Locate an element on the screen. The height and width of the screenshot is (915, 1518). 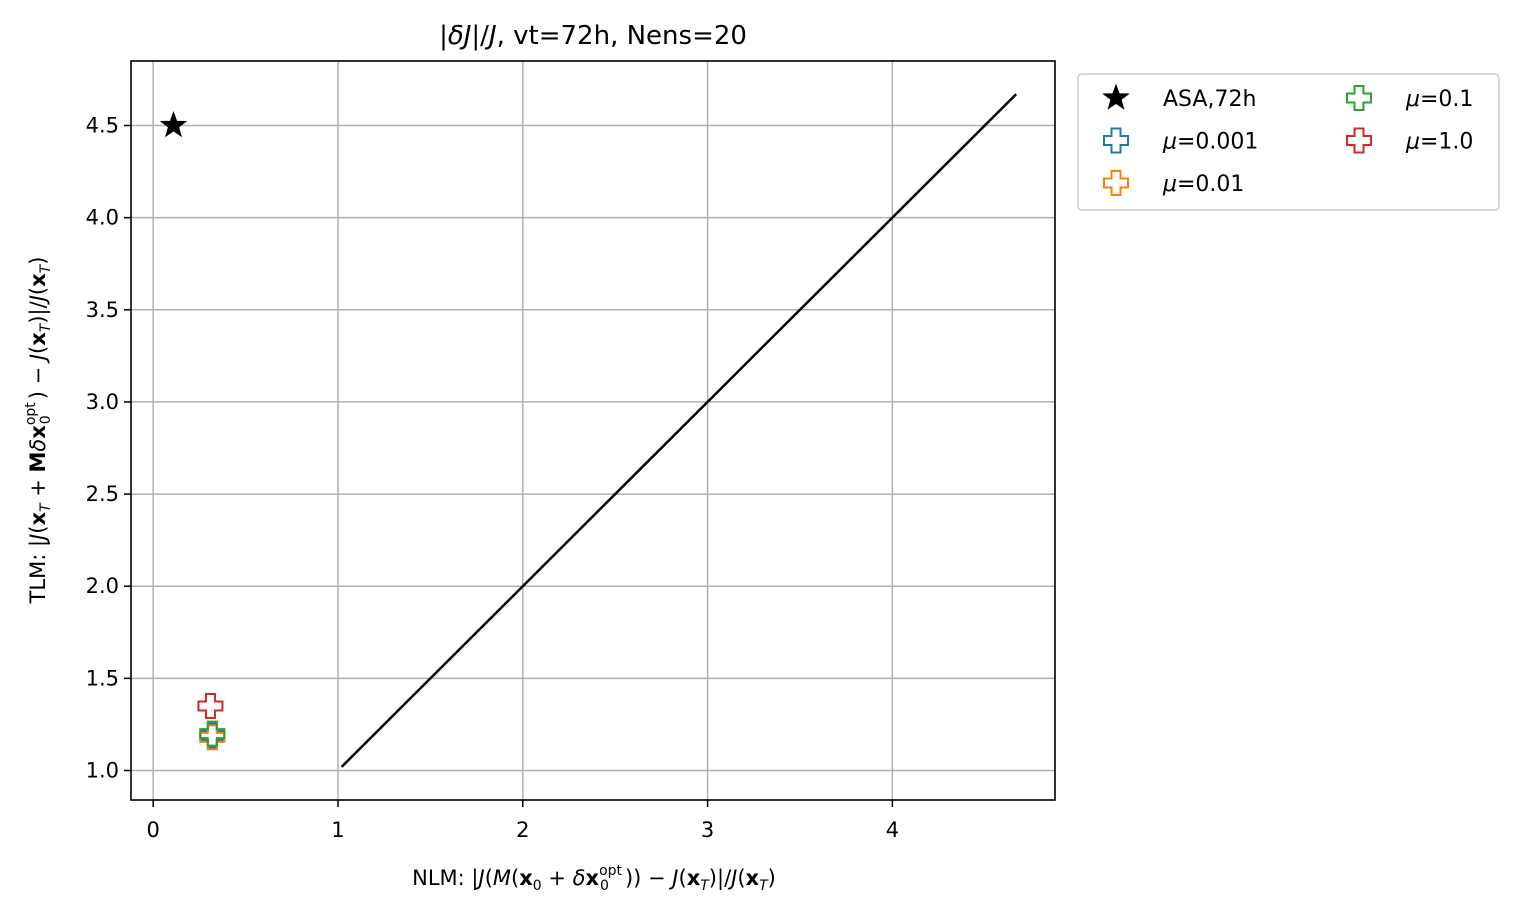
legend-label: ASA,72h is located at coordinates (1209, 99).